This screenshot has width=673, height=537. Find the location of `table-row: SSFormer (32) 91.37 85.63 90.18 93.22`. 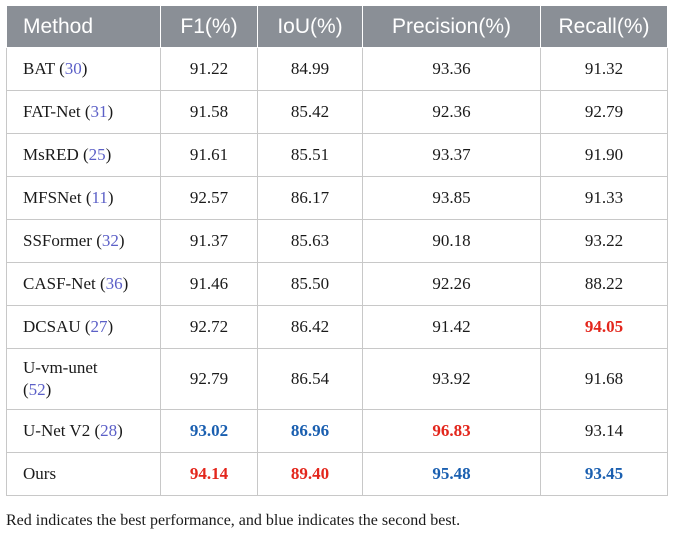

table-row: SSFormer (32) 91.37 85.63 90.18 93.22 is located at coordinates (337, 241).